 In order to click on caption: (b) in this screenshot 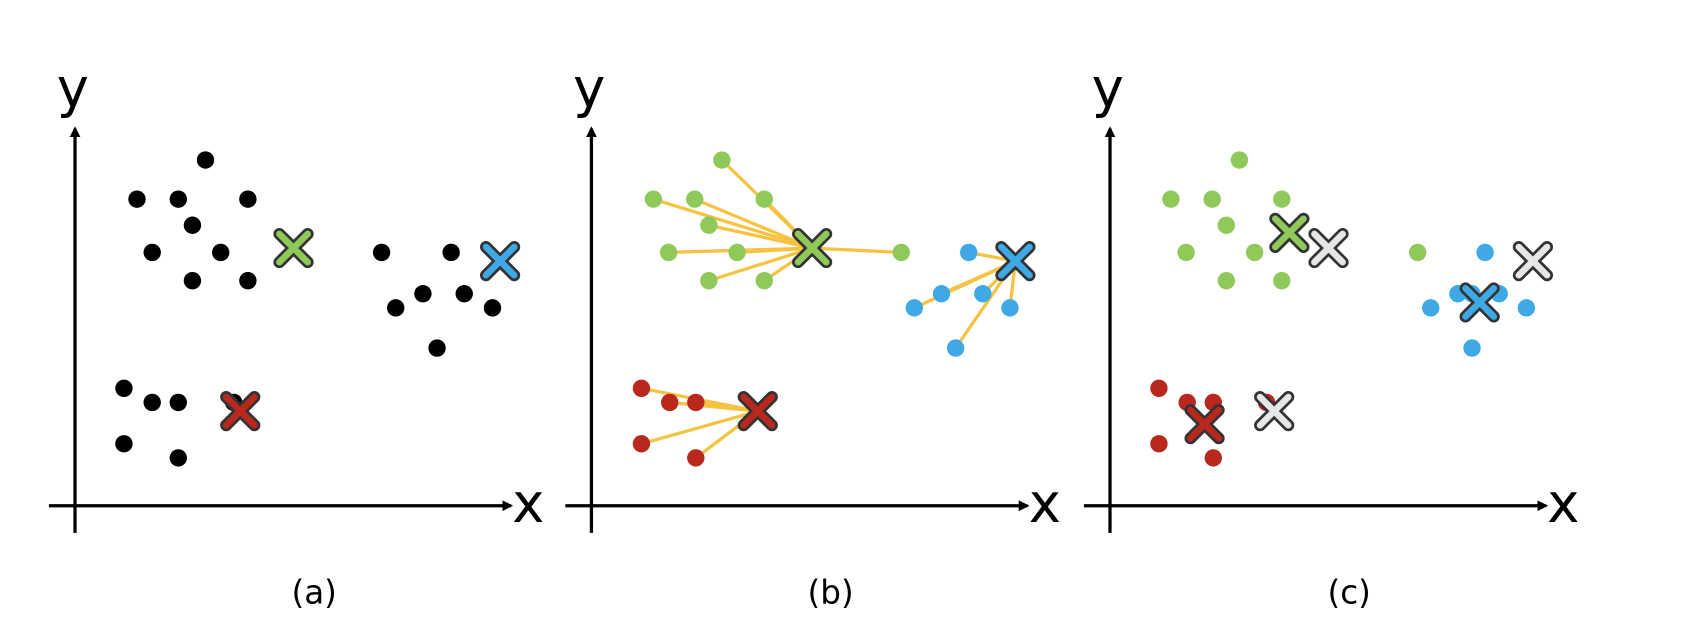, I will do `click(831, 593)`.